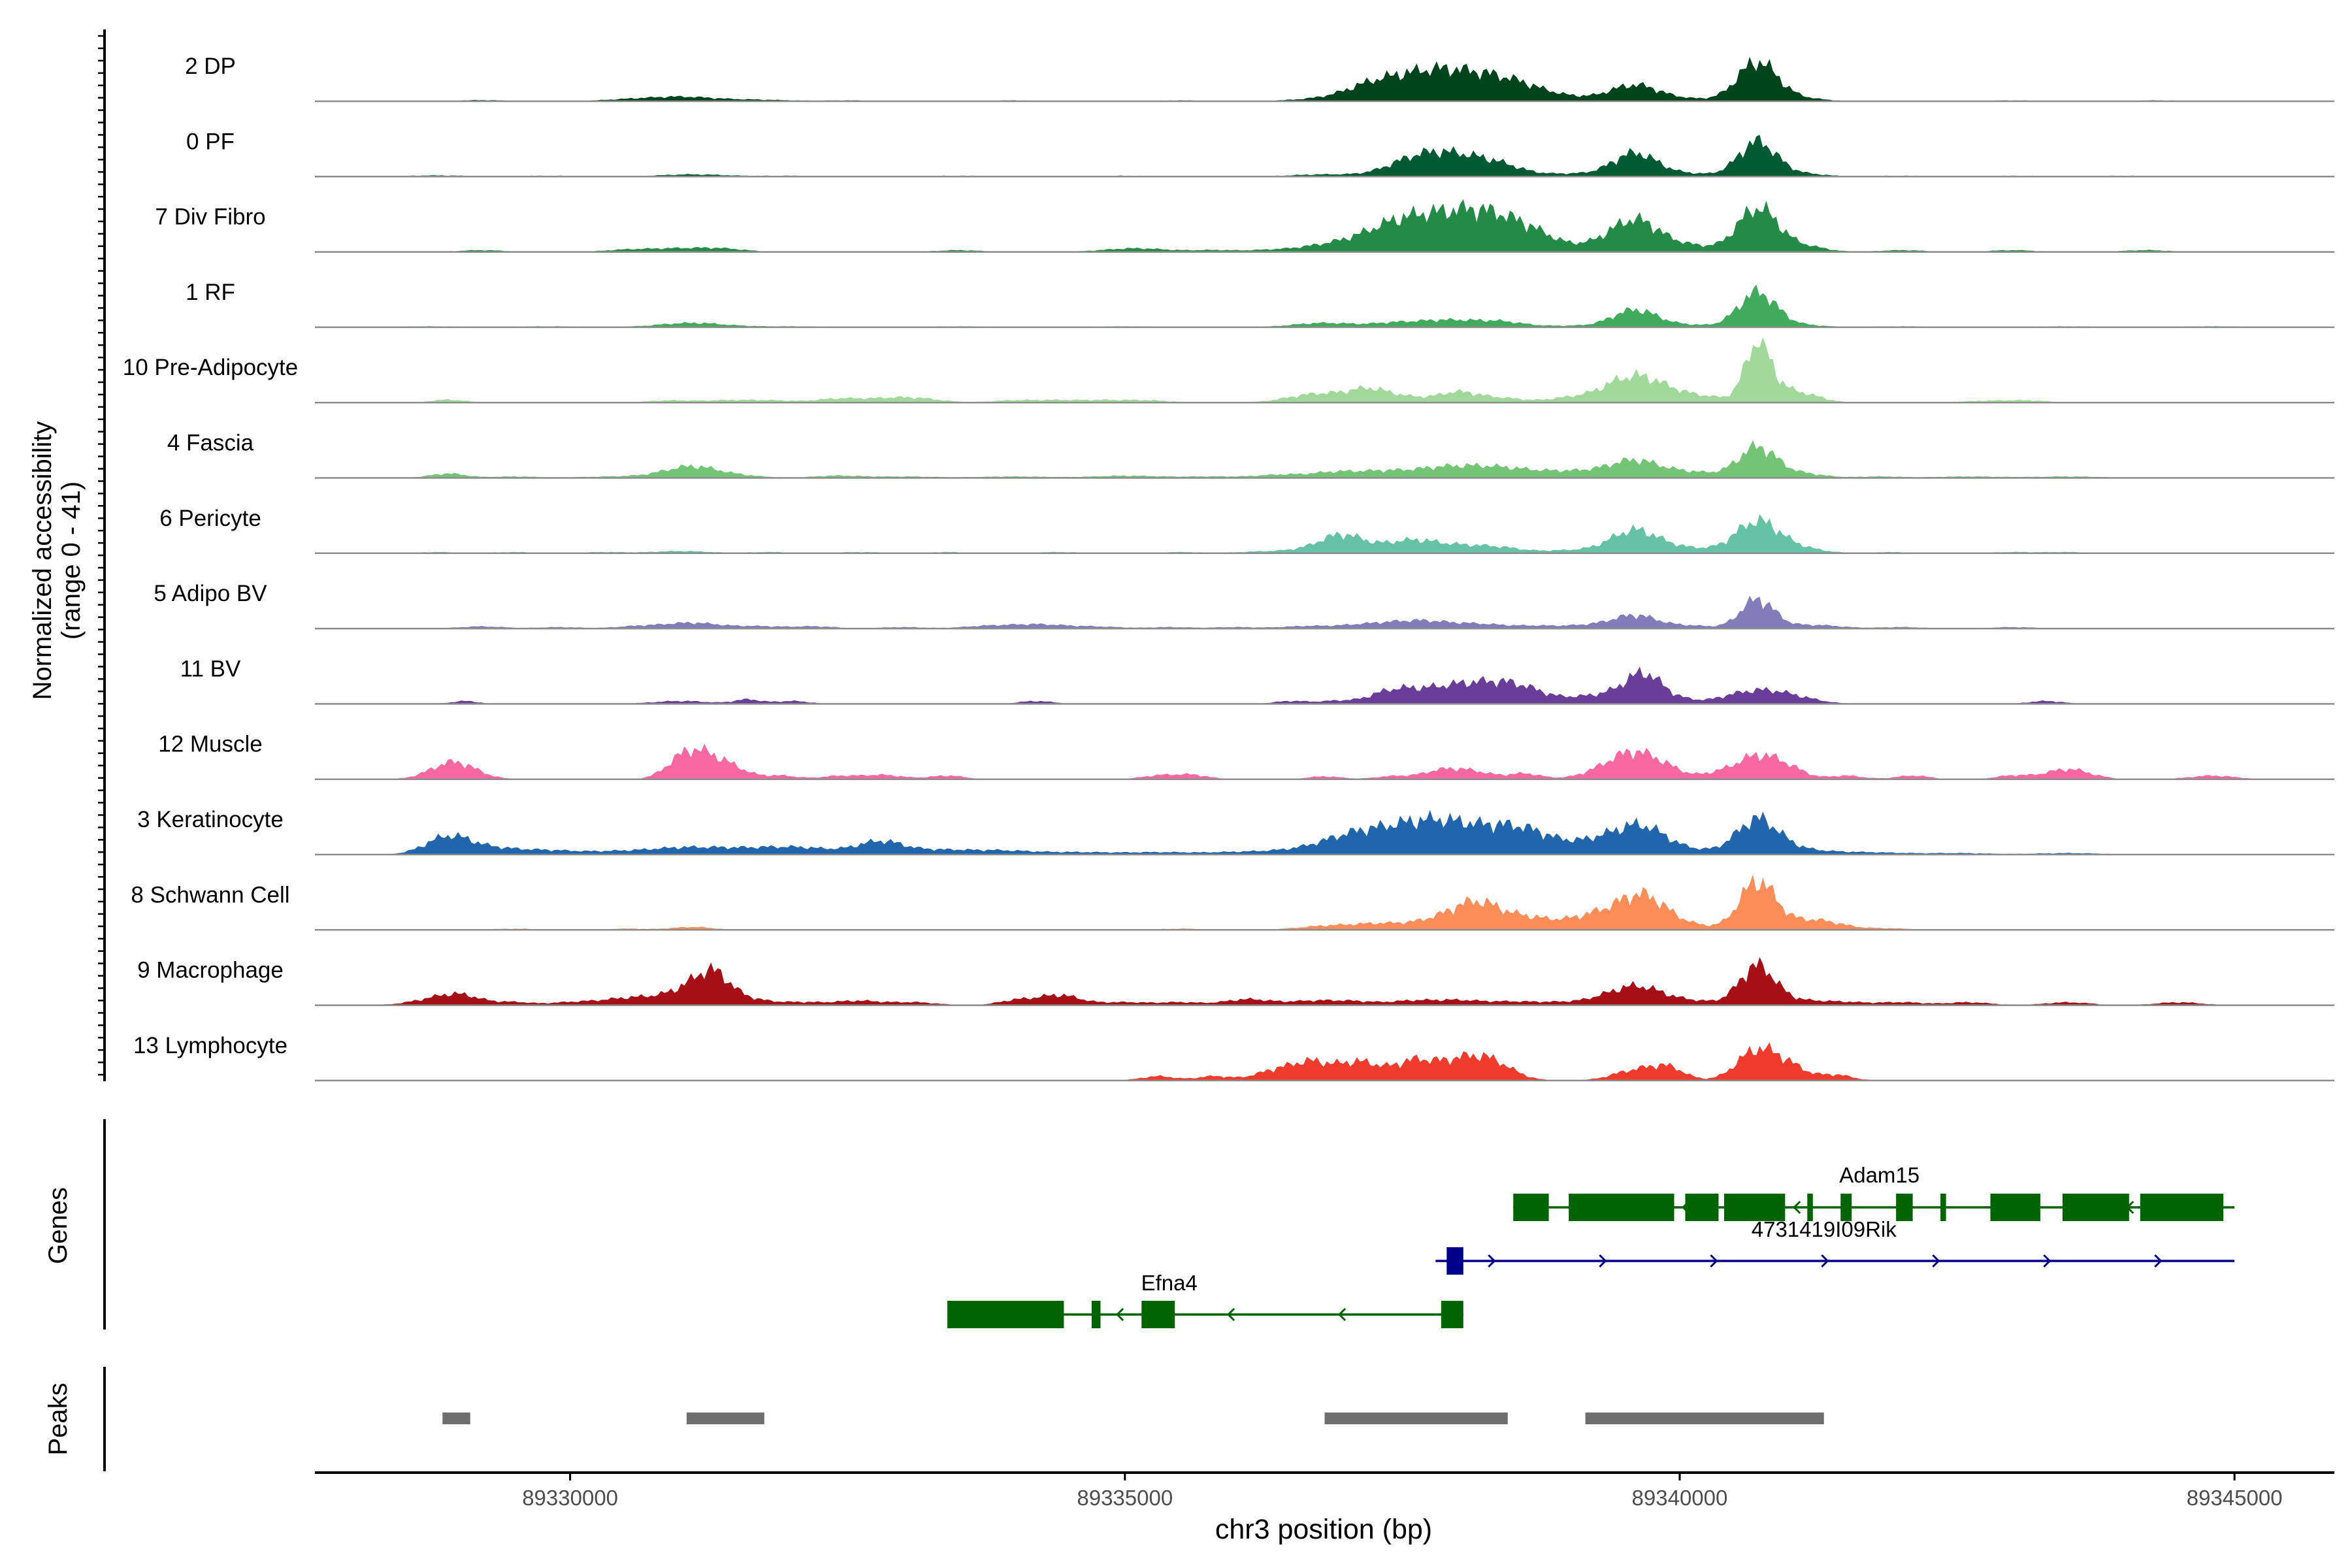 This screenshot has height=1568, width=2352. I want to click on track-label: 12 Muscle, so click(210, 744).